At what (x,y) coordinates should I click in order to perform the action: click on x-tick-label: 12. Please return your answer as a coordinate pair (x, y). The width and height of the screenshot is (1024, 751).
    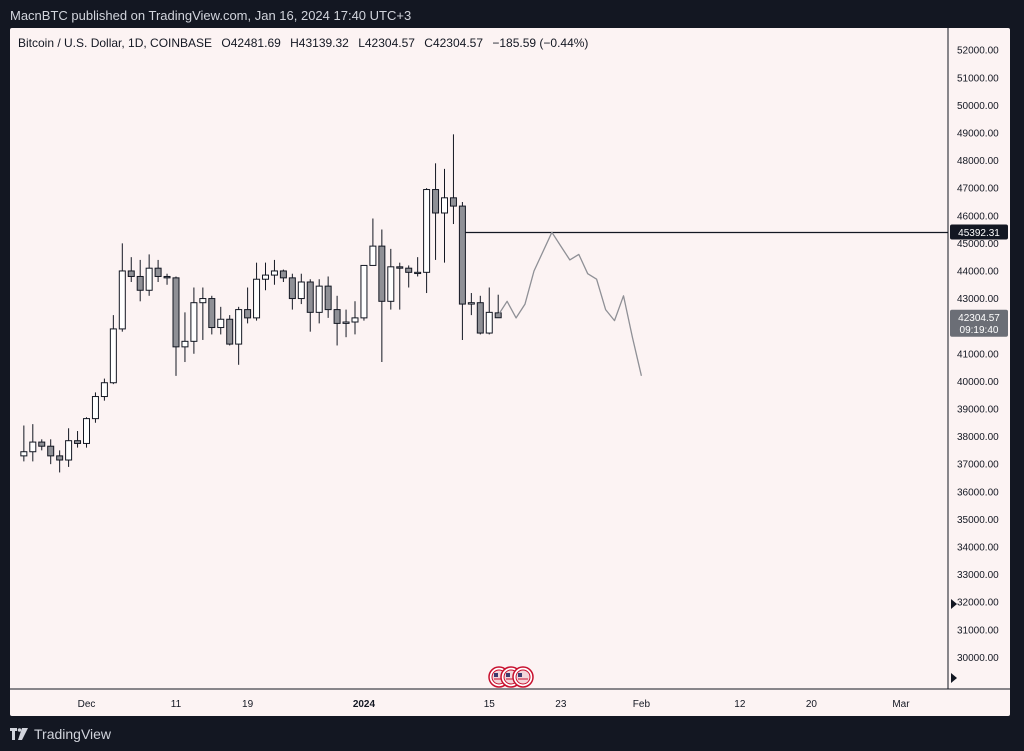
    Looking at the image, I should click on (740, 704).